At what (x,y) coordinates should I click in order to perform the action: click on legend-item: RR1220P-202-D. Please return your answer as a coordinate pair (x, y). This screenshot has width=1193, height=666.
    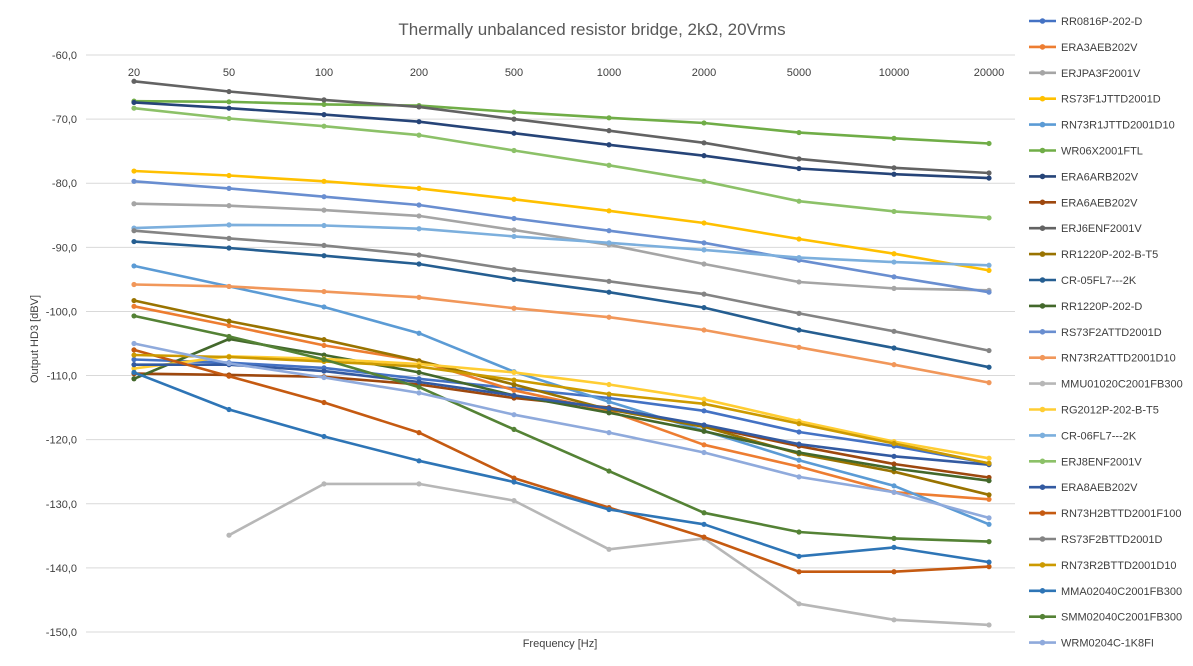
    Looking at the image, I should click on (1085, 307).